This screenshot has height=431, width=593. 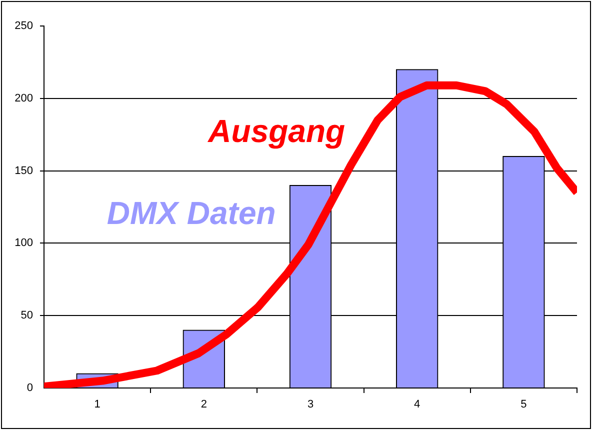 I want to click on y-tick-label: 200, so click(x=23, y=98).